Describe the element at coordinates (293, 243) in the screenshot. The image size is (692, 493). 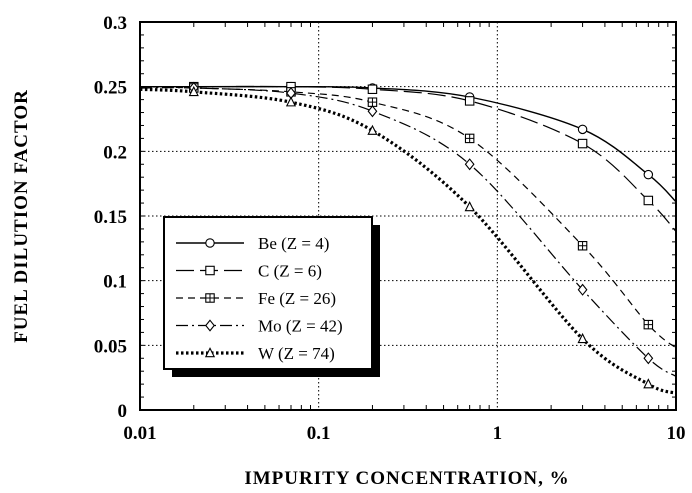
I see `legend-label: Be (Z = 4)` at that location.